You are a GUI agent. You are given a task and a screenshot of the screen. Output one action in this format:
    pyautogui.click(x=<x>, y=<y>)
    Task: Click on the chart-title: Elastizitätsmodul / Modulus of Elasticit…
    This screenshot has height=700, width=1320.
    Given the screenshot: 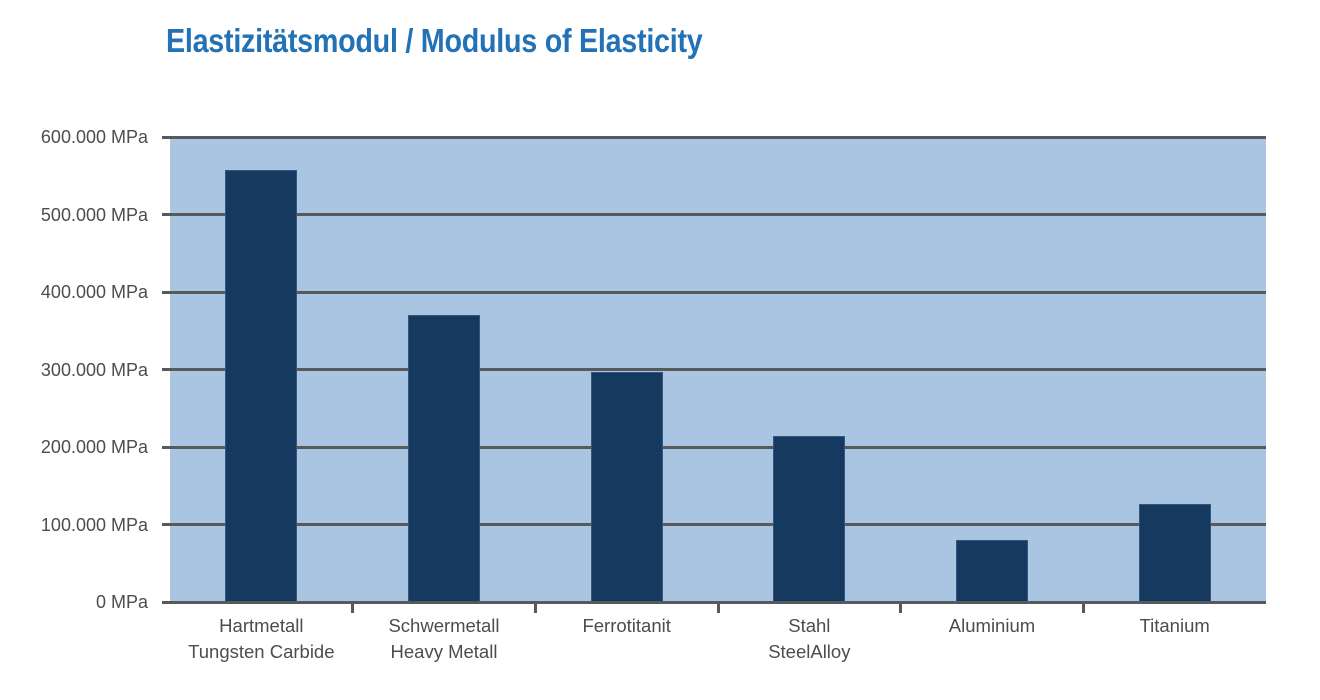 What is the action you would take?
    pyautogui.click(x=434, y=40)
    